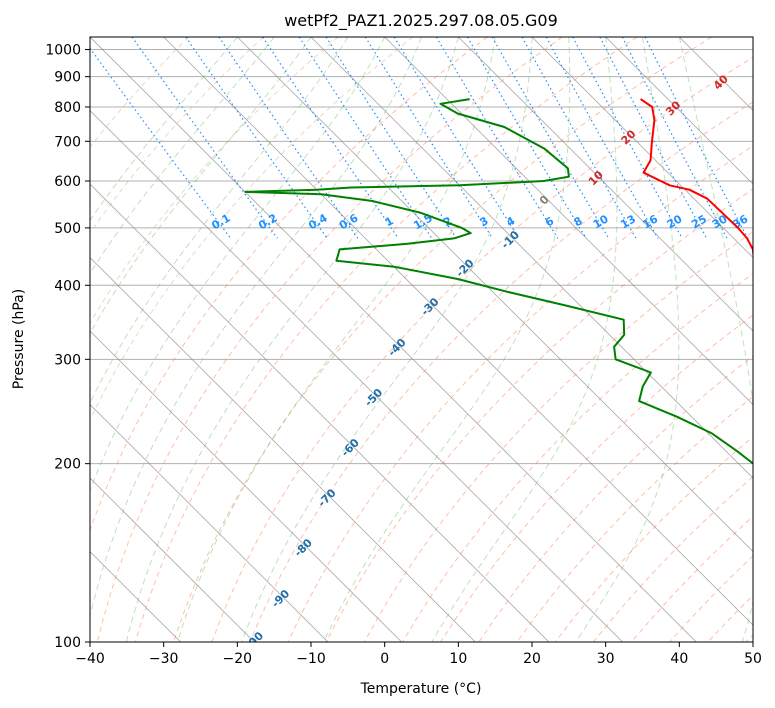 The height and width of the screenshot is (708, 775). What do you see at coordinates (421, 21) in the screenshot?
I see `chart-title: wetPf2_PAZ1.2025.297.08.05.G09` at bounding box center [421, 21].